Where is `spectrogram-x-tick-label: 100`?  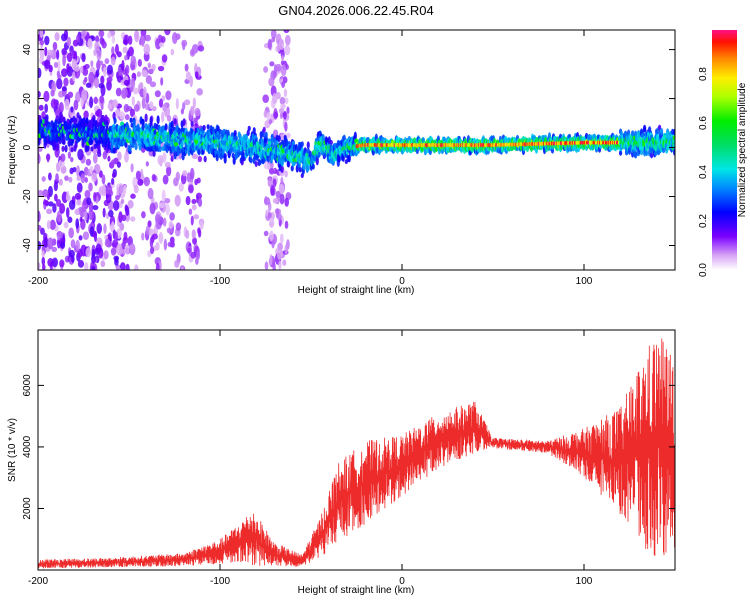
spectrogram-x-tick-label: 100 is located at coordinates (584, 281).